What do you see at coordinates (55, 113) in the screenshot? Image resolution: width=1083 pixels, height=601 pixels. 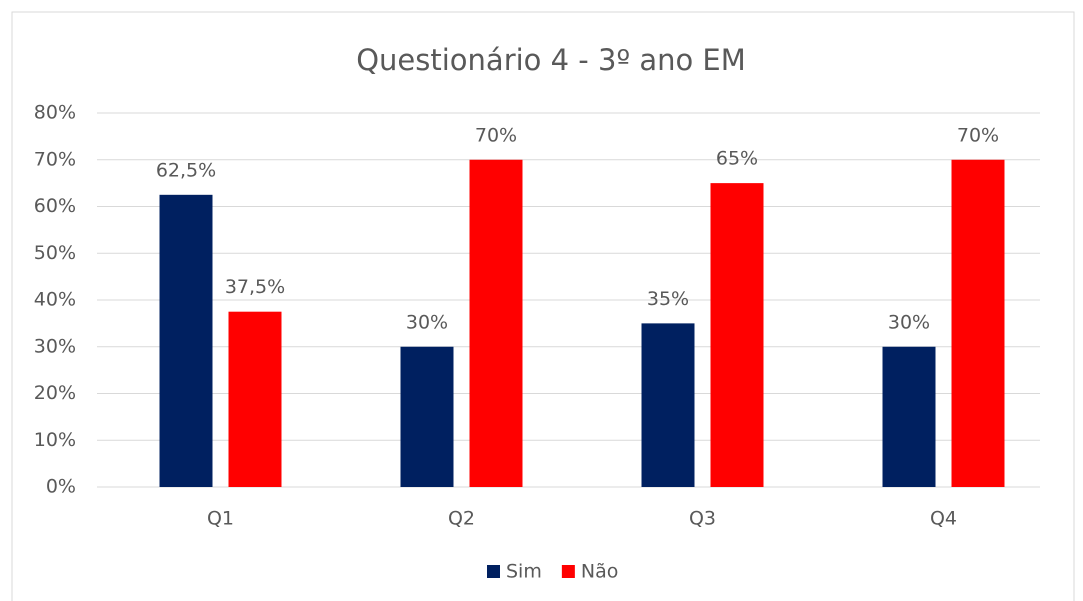 I see `y-tick-label: 80%` at bounding box center [55, 113].